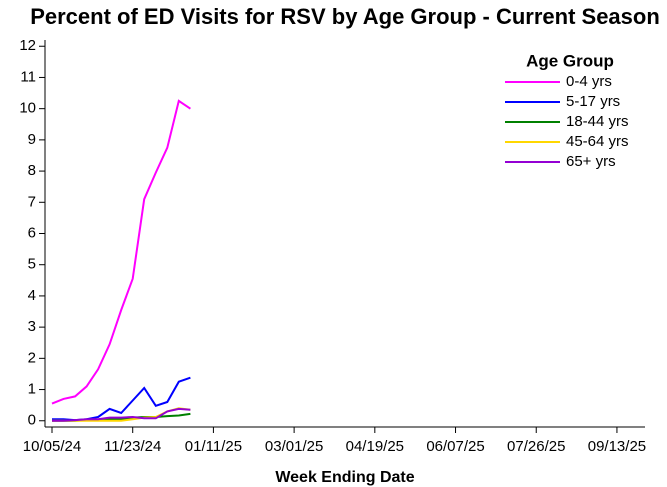 Image resolution: width=667 pixels, height=487 pixels. Describe the element at coordinates (32, 201) in the screenshot. I see `y-tick-label: 7` at that location.